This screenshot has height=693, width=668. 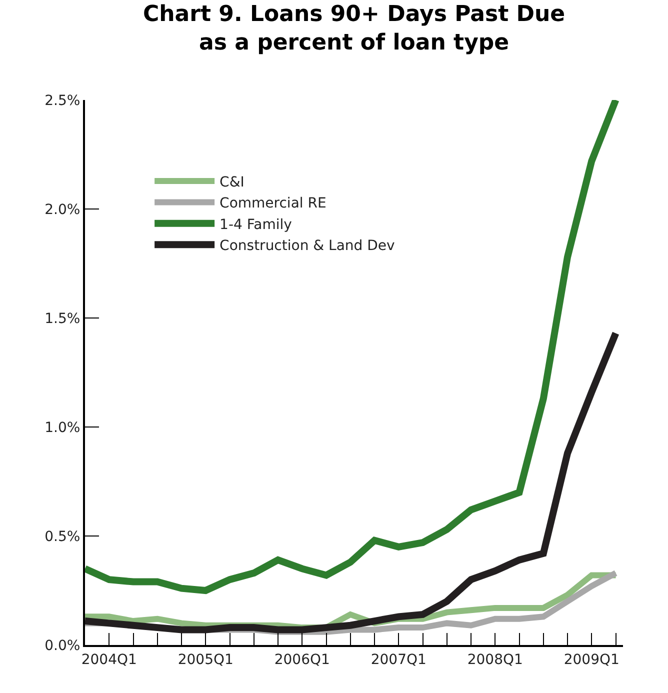 I want to click on legend-label: C&I, so click(x=232, y=182).